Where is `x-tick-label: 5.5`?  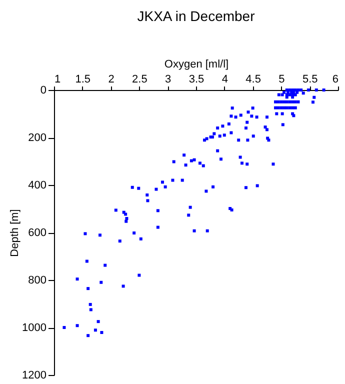 x-tick-label: 5.5 is located at coordinates (310, 80).